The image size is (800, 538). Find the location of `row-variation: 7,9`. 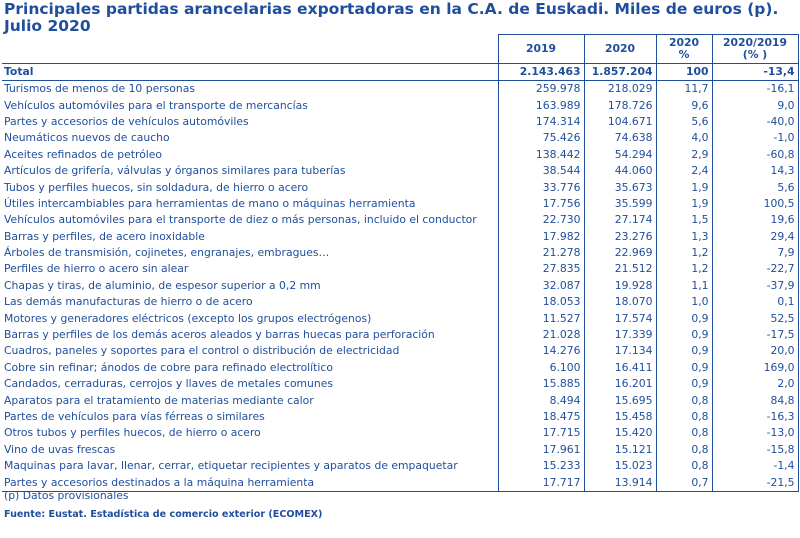

row-variation: 7,9 is located at coordinates (755, 253).